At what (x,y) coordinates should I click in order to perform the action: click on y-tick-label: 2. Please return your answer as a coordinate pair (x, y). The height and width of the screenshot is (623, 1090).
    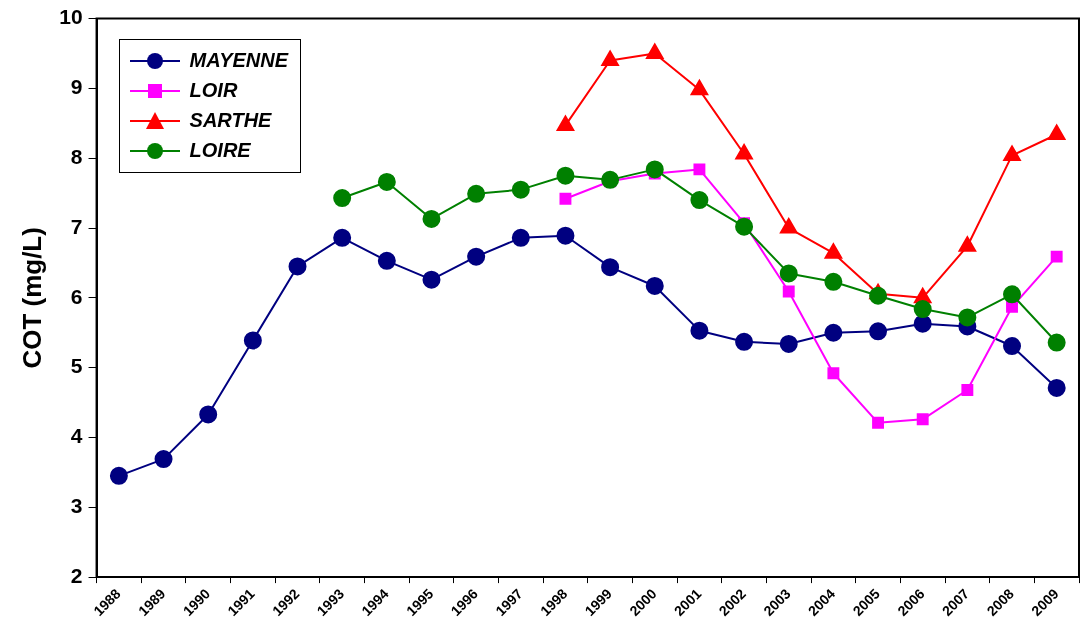
    Looking at the image, I should click on (76, 575).